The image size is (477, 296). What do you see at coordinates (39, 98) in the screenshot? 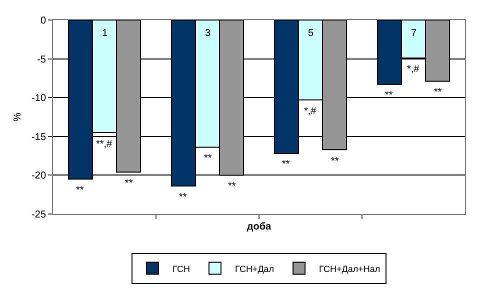
I see `y-tick-label: -10` at bounding box center [39, 98].